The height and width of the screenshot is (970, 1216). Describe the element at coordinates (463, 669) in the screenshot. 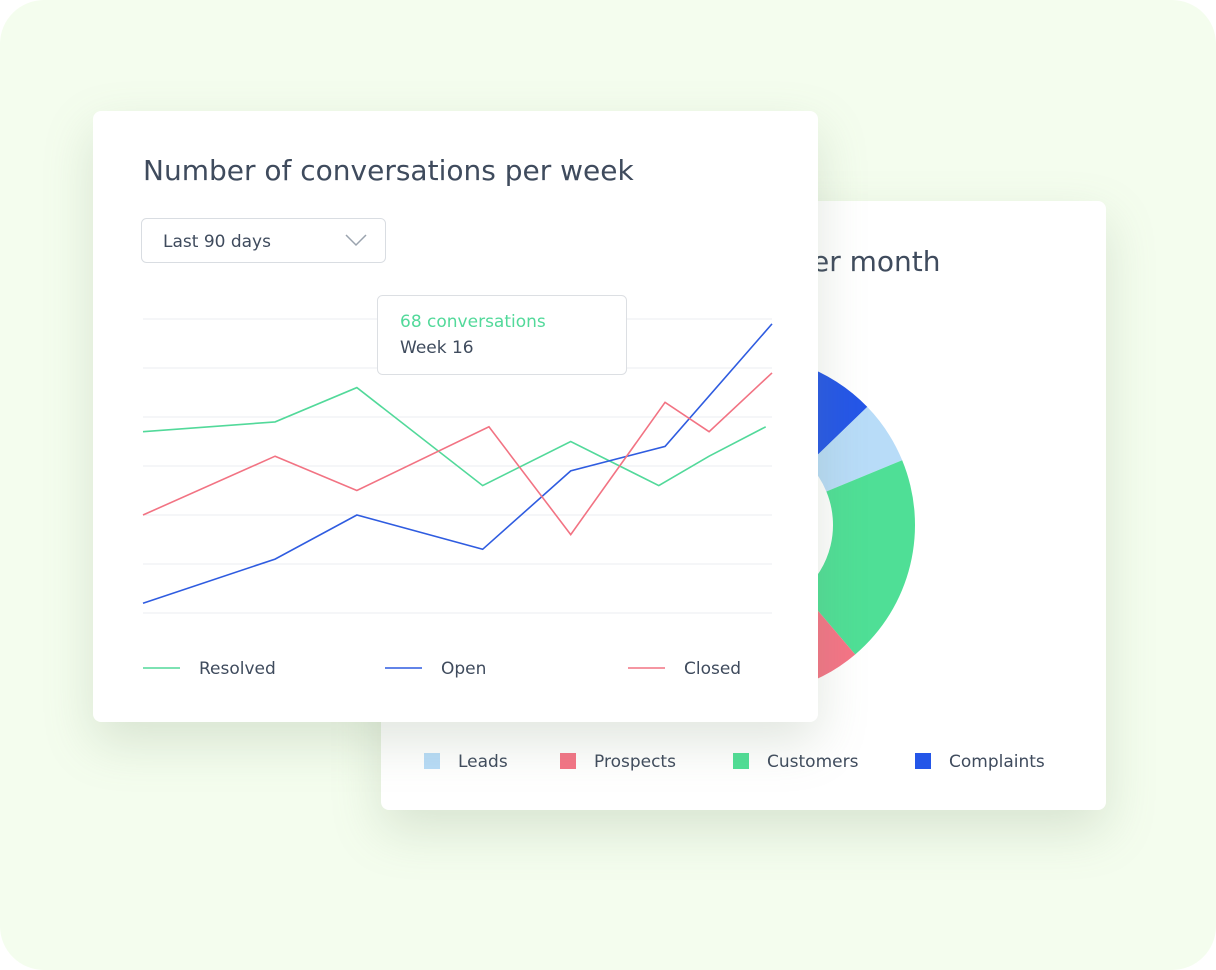

I see `legend-label: Open` at that location.